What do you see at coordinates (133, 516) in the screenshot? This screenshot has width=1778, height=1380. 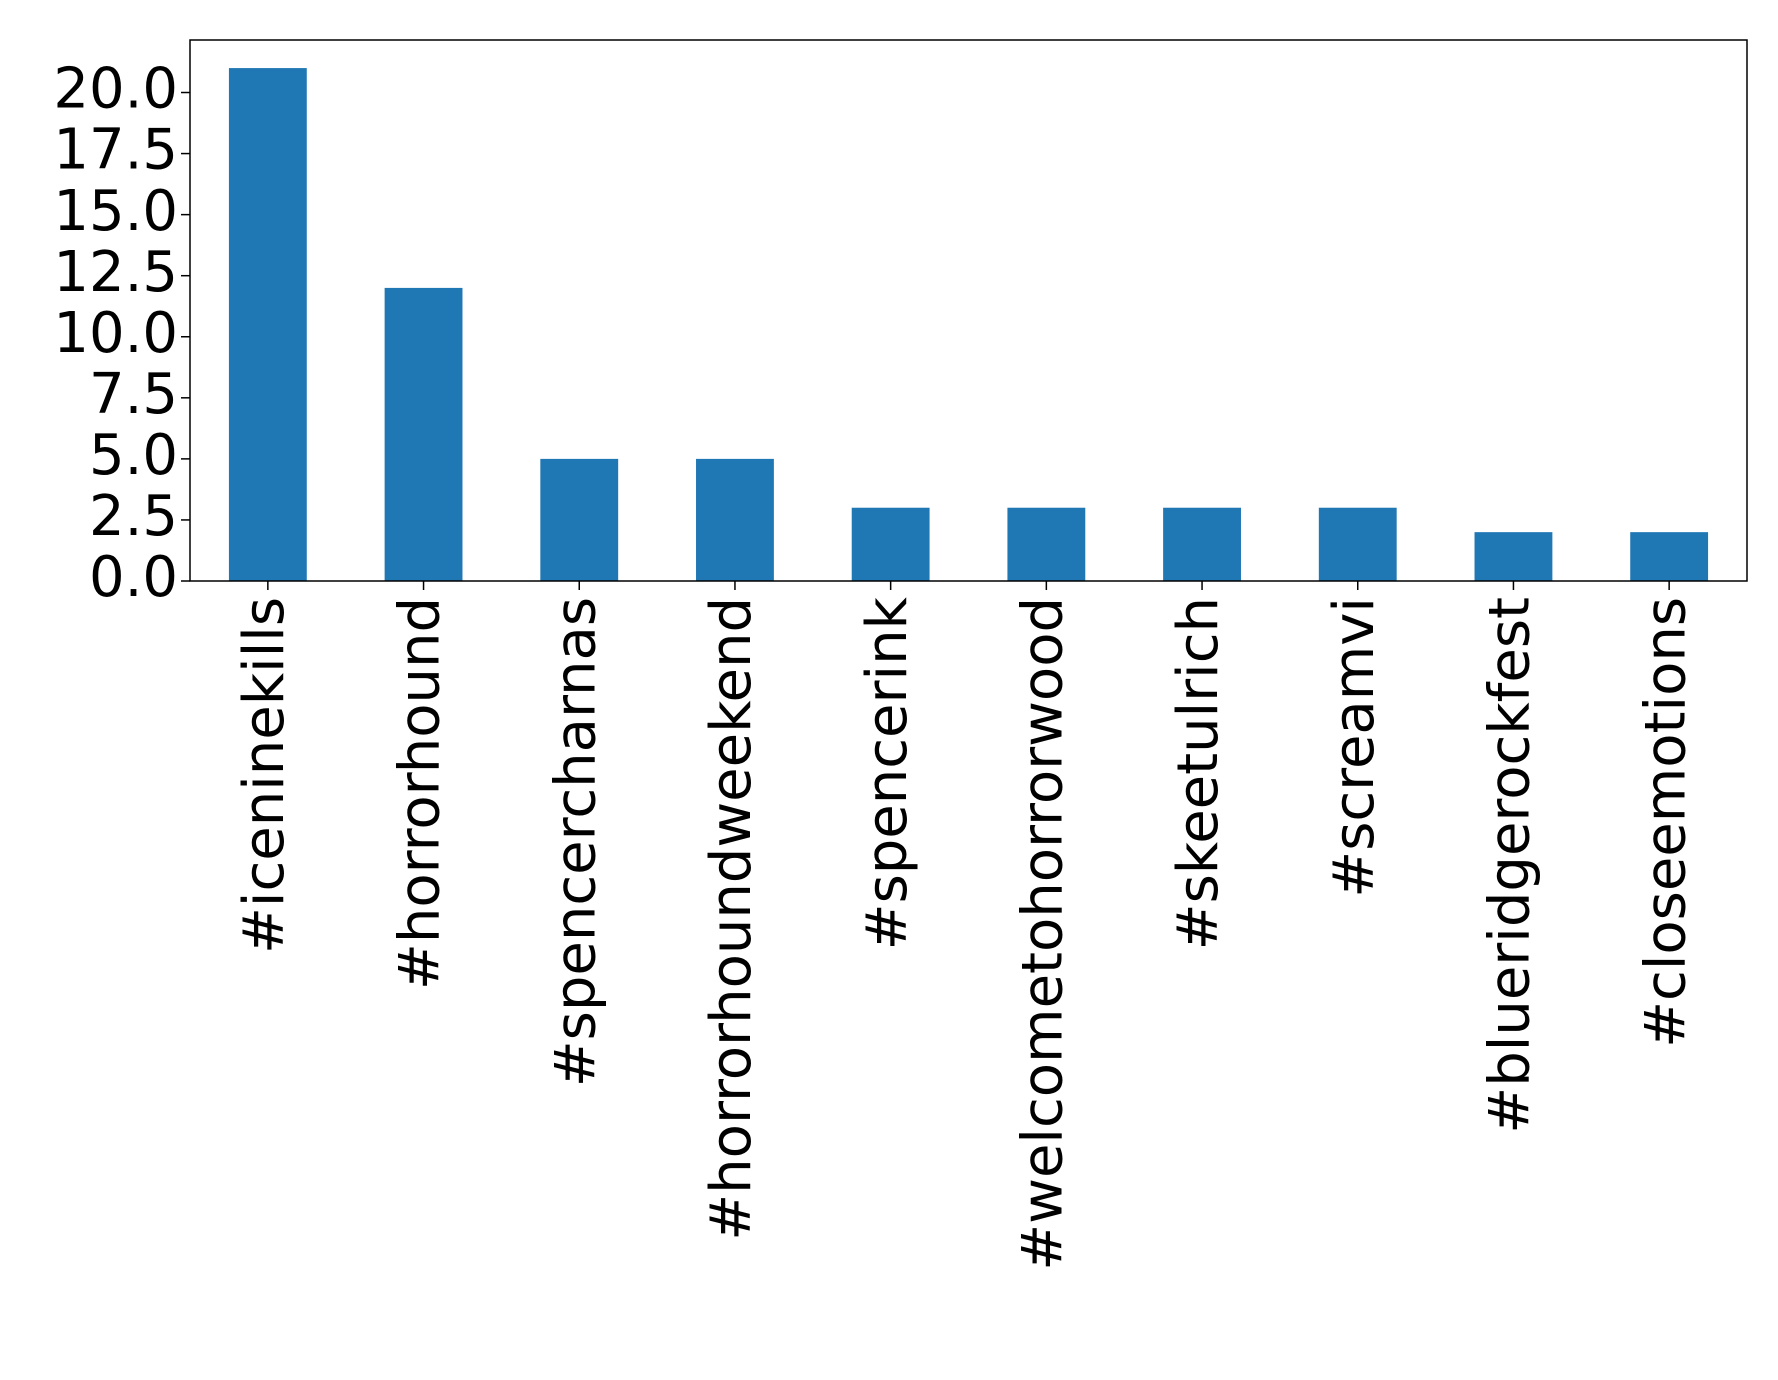 I see `y-tick-label: 2.5` at bounding box center [133, 516].